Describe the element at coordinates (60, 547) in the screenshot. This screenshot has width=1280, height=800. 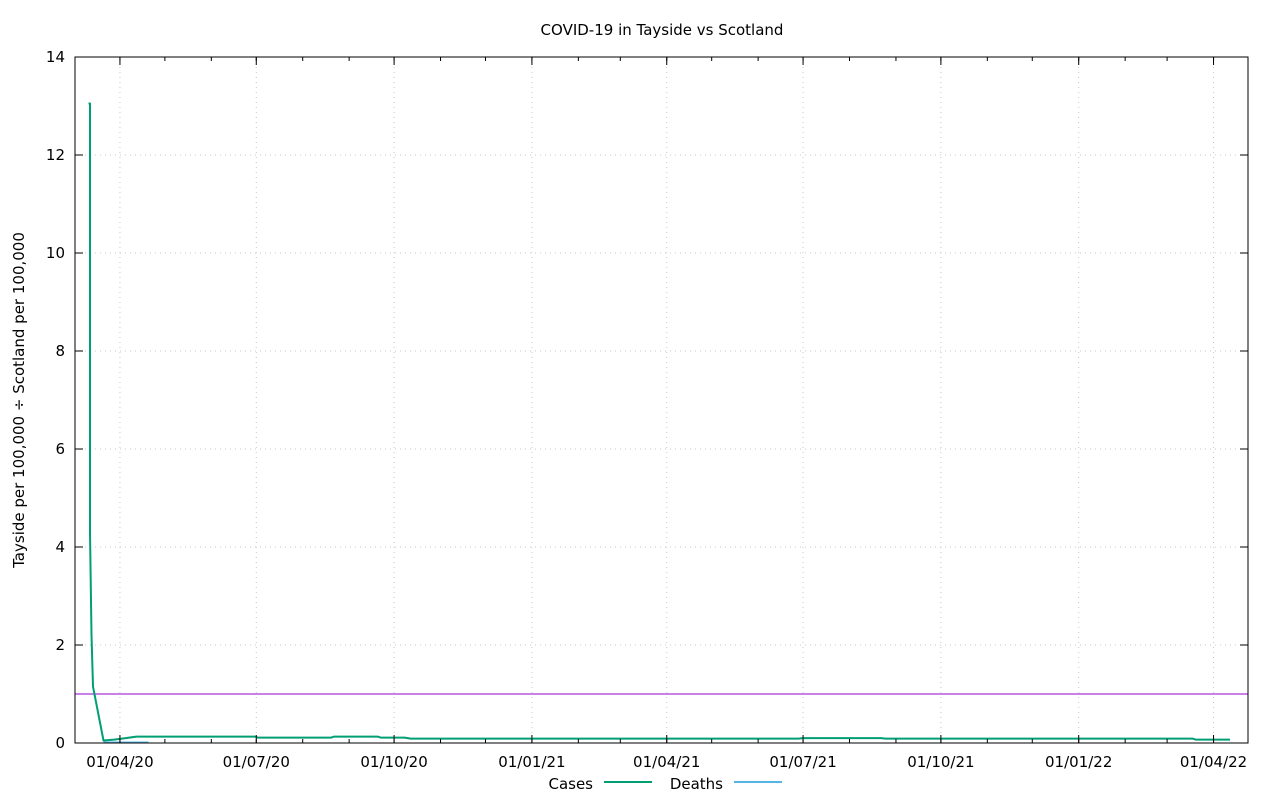
I see `y-tick-label: 4` at that location.